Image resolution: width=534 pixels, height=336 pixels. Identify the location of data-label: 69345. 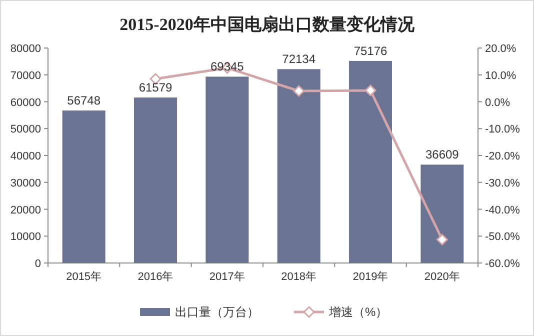
(227, 67).